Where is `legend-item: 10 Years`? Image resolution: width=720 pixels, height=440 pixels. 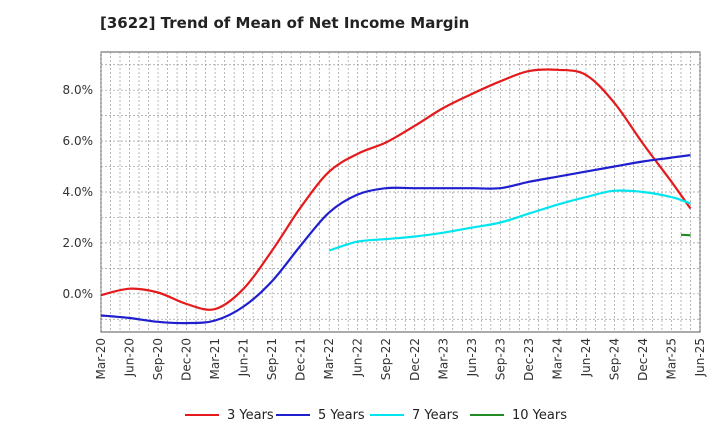 legend-item: 10 Years is located at coordinates (518, 415).